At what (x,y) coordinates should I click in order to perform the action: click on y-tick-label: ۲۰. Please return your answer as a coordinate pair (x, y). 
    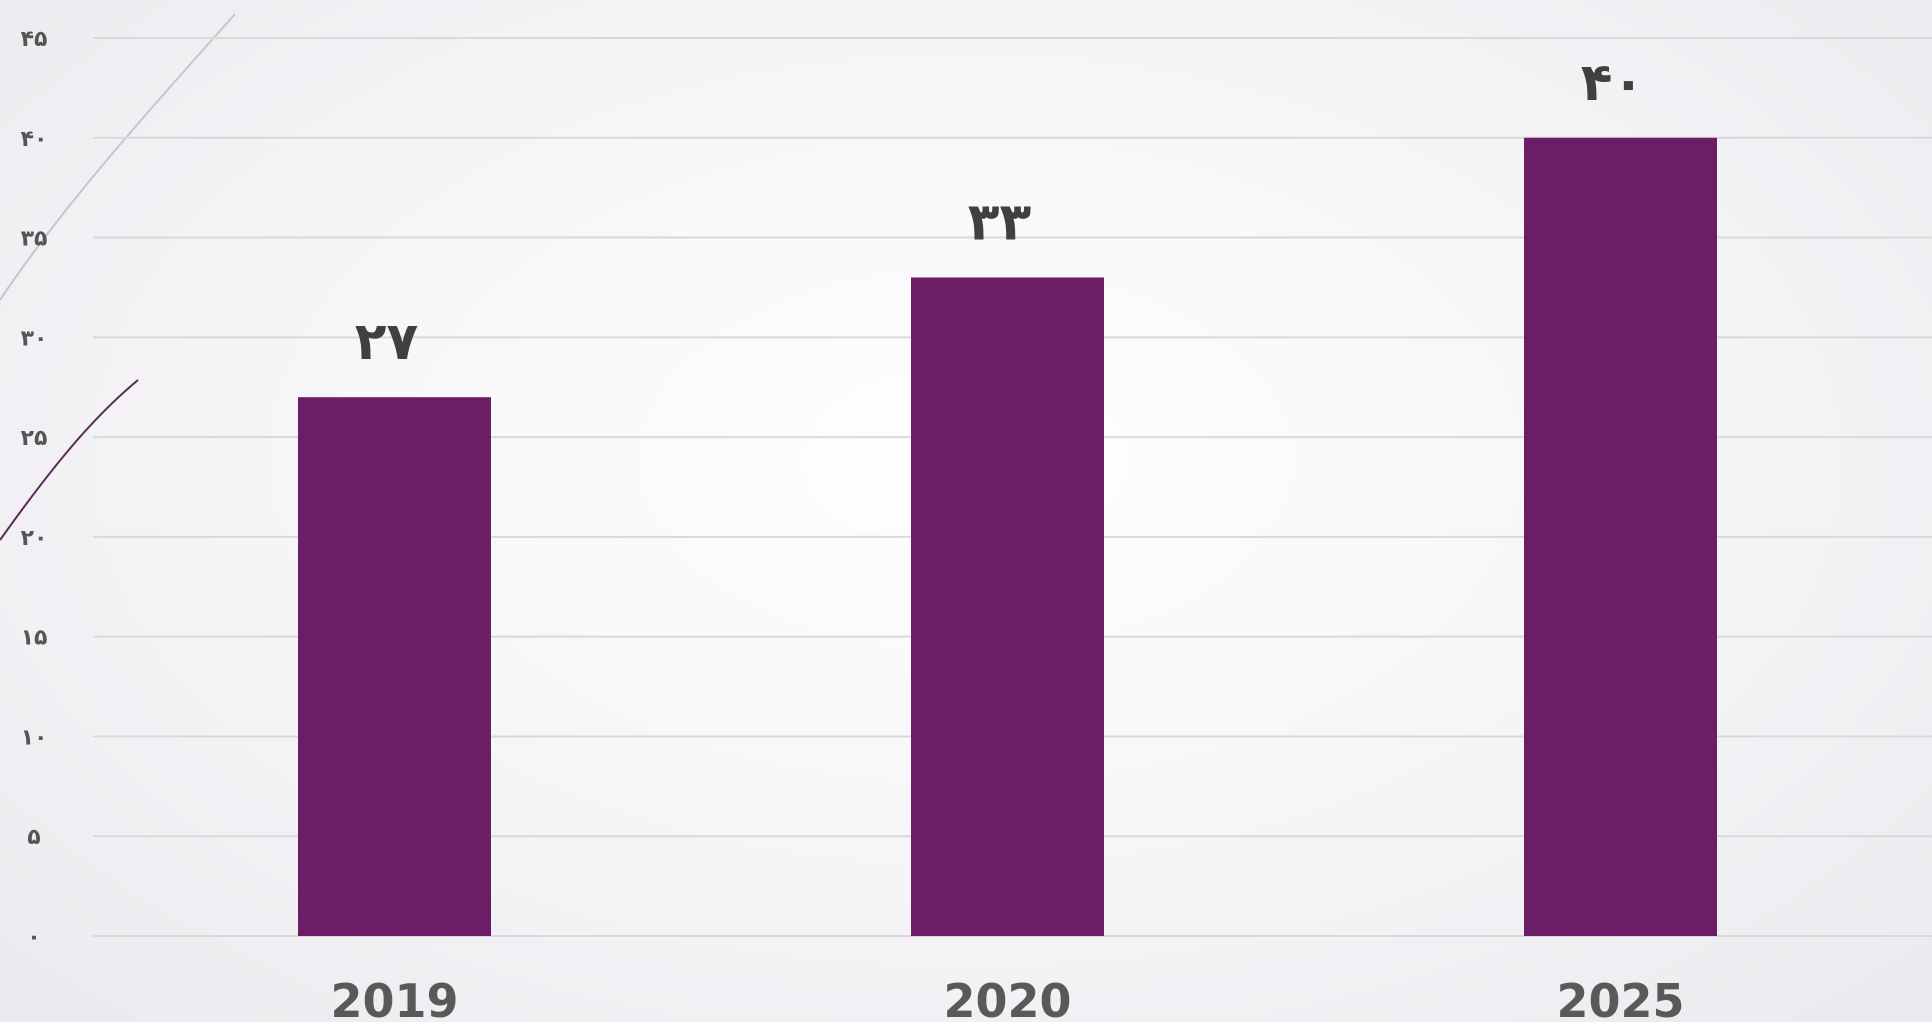
    Looking at the image, I should click on (34, 538).